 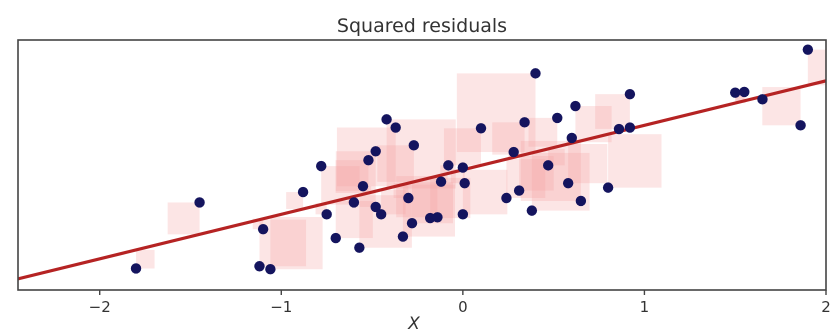 I want to click on x-tick-label: 2, so click(x=826, y=307).